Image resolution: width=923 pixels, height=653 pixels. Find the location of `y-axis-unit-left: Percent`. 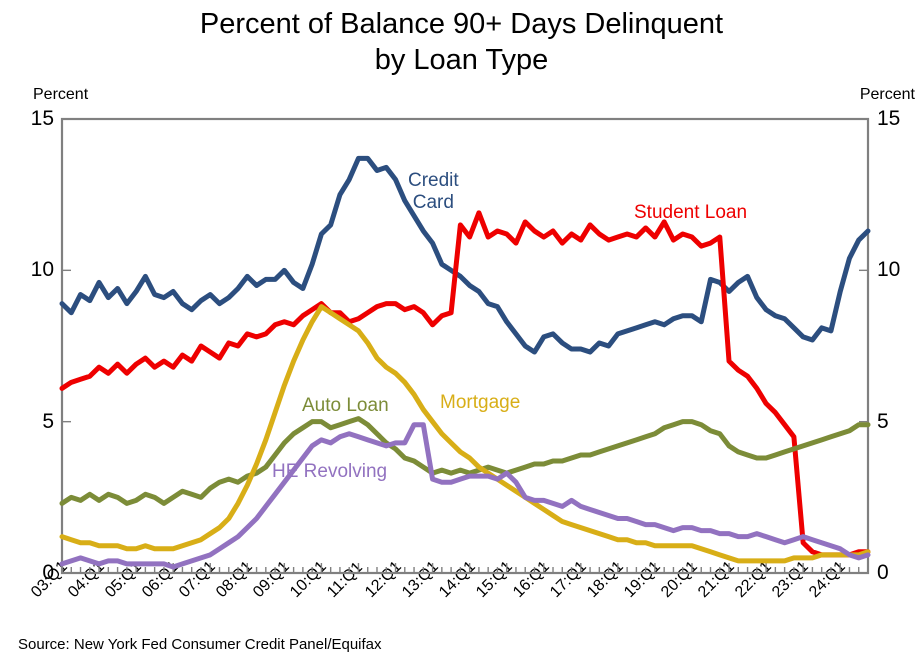

y-axis-unit-left: Percent is located at coordinates (61, 94).